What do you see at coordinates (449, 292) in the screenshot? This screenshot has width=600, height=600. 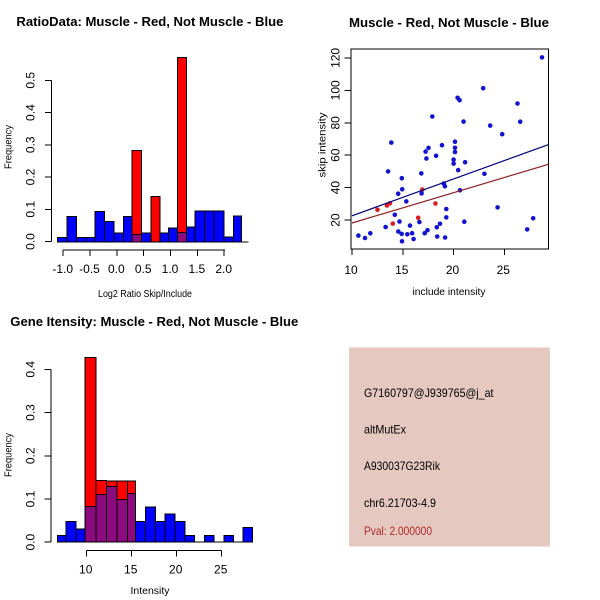 I see `svg-text: include intensity` at bounding box center [449, 292].